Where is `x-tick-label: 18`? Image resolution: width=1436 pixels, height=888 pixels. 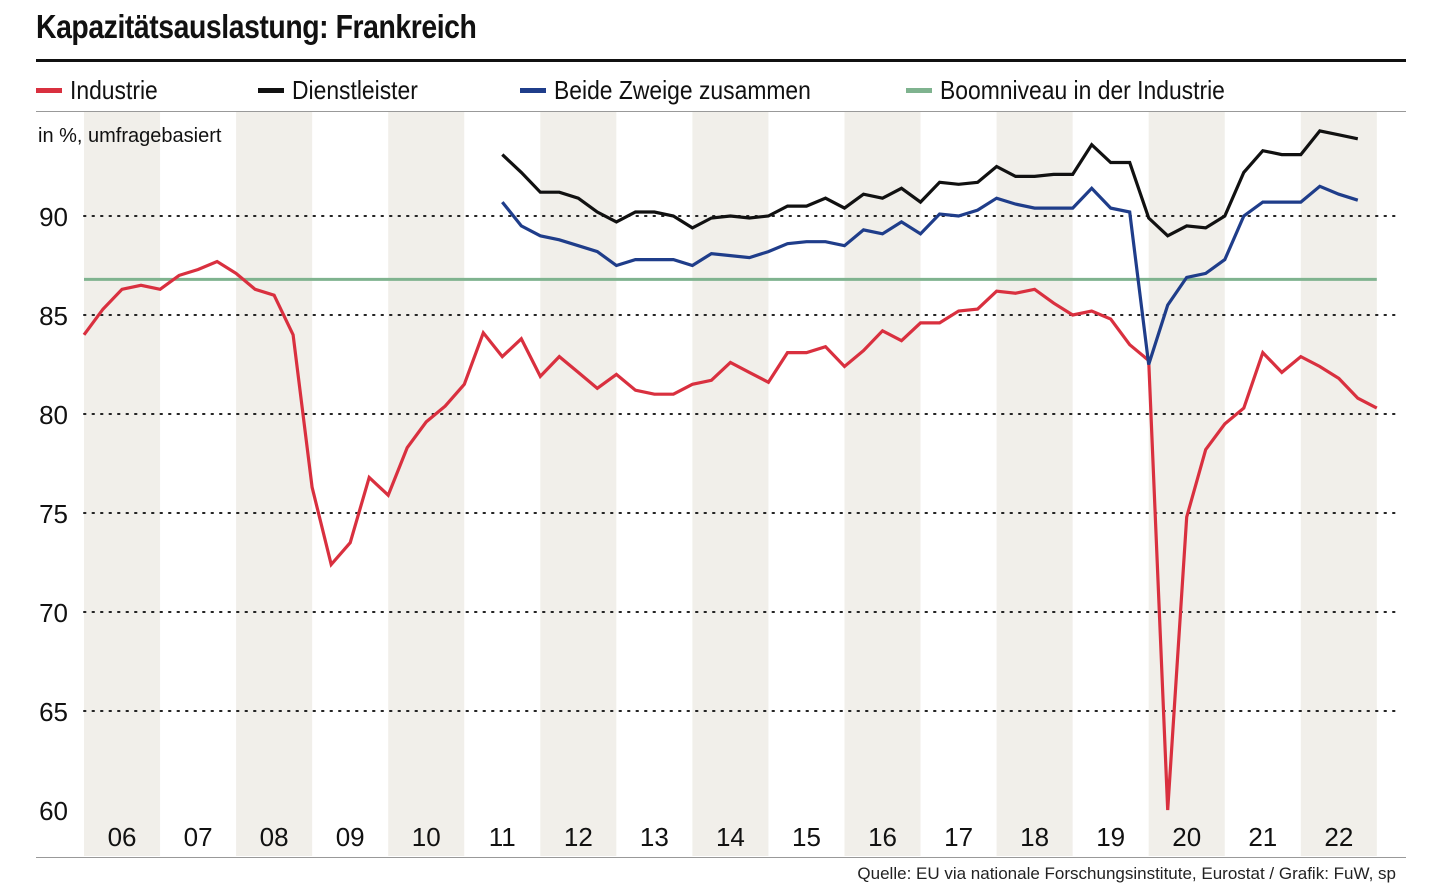
x-tick-label: 18 is located at coordinates (1034, 837).